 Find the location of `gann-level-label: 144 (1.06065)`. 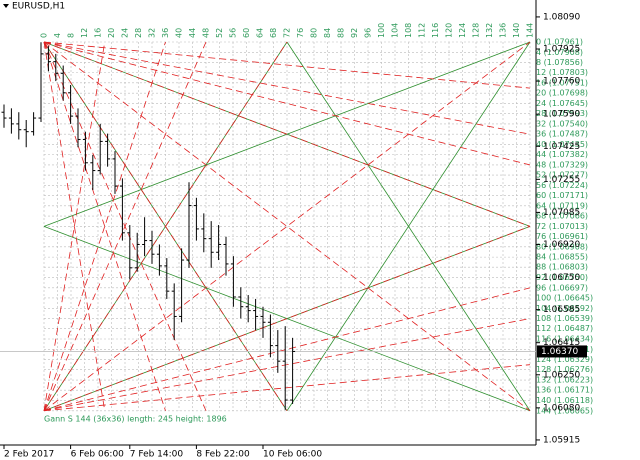

gann-level-label: 144 (1.06065) is located at coordinates (564, 410).